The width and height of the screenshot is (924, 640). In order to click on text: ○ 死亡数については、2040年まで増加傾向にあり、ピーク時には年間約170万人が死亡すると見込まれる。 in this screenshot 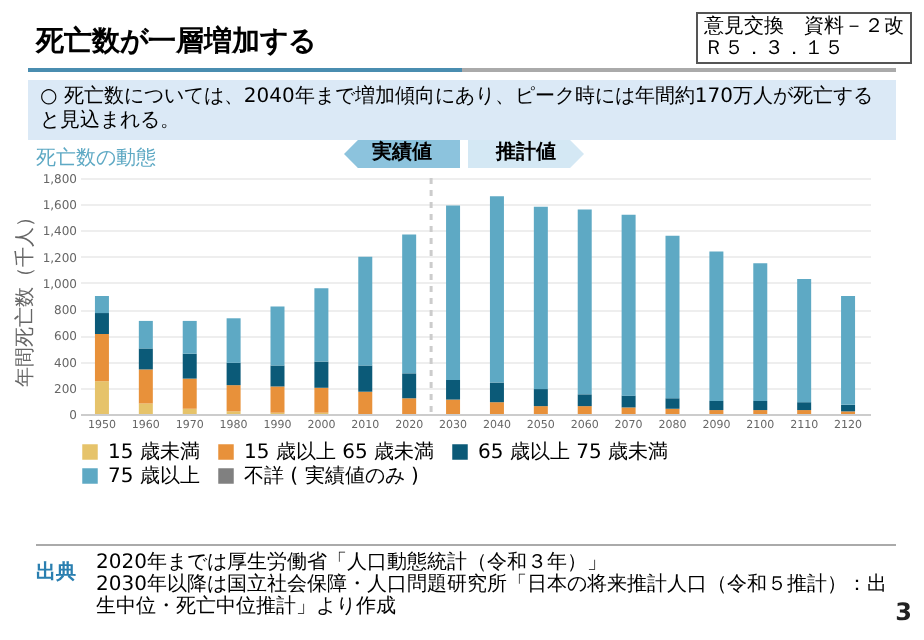, I will do `click(462, 110)`.